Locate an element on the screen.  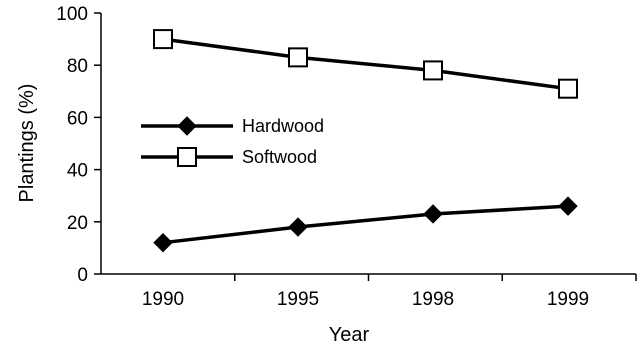
y-tick-label: 100 is located at coordinates (72, 14).